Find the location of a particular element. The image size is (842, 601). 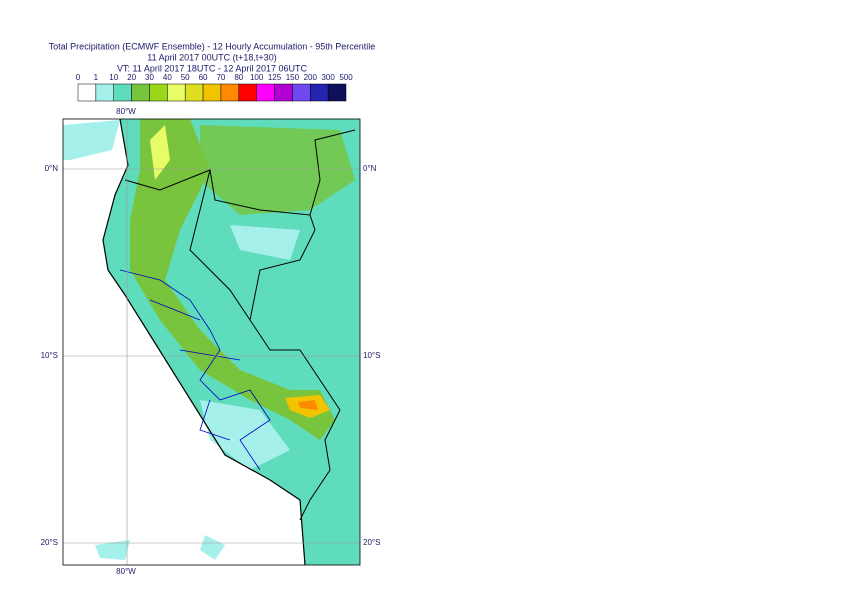

legend-label: 500 is located at coordinates (346, 77).